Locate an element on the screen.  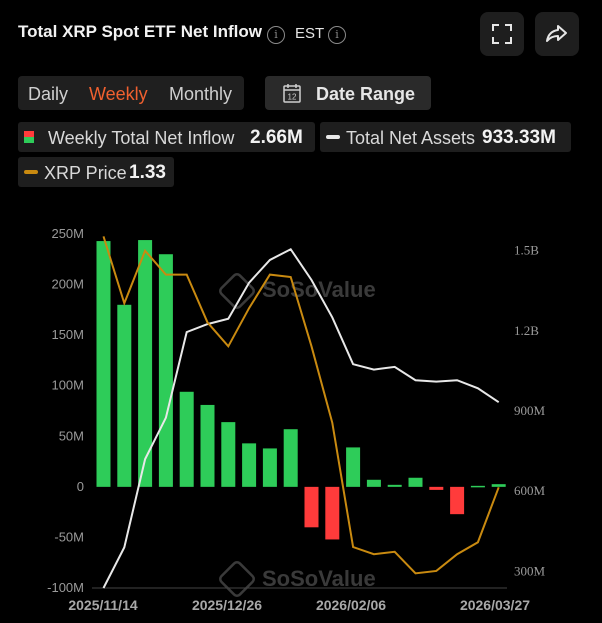
legend-assets-value: 933.33M is located at coordinates (519, 137).